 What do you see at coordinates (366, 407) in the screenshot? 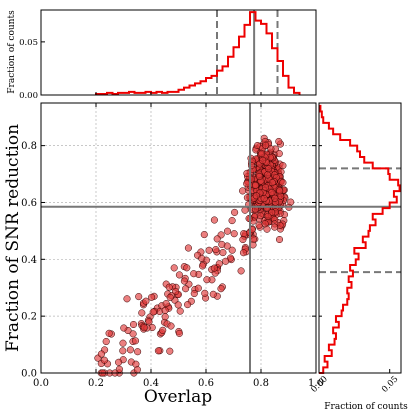
I see `right-x-axis-label: Fraction of counts` at bounding box center [366, 407].